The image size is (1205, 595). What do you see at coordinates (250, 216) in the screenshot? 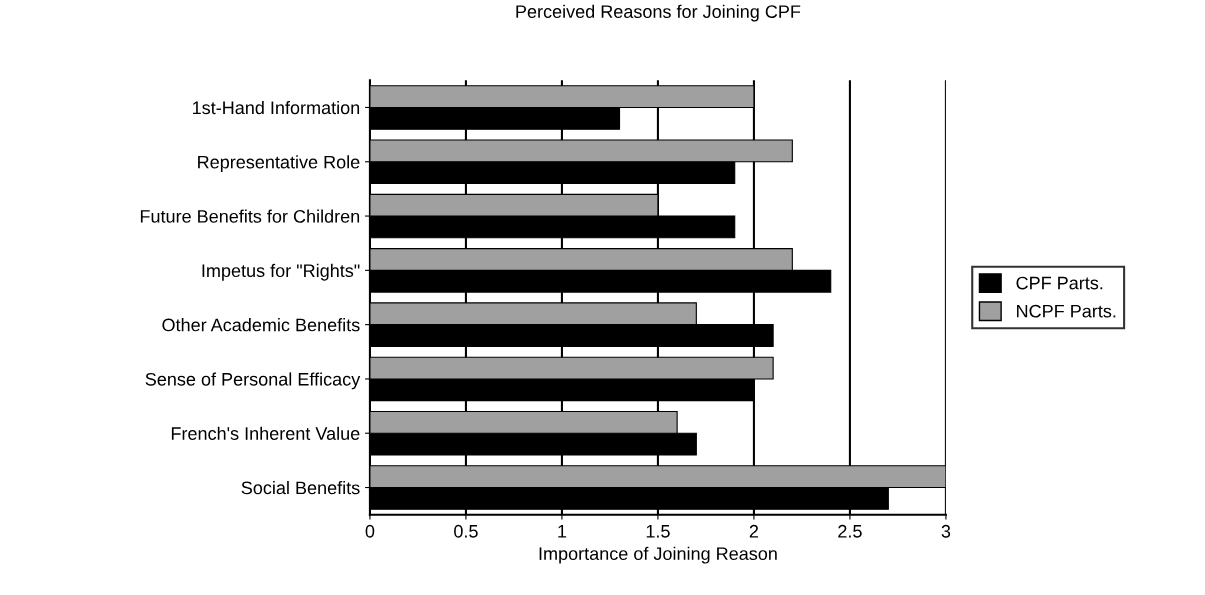
I see `y-tick-label: Future Benefits for Children` at bounding box center [250, 216].